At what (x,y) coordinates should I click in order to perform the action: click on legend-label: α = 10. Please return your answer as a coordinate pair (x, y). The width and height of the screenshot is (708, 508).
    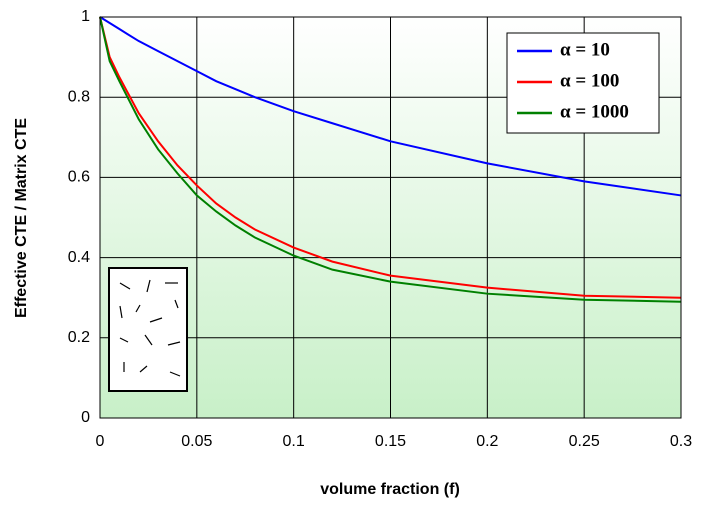
    Looking at the image, I should click on (585, 49).